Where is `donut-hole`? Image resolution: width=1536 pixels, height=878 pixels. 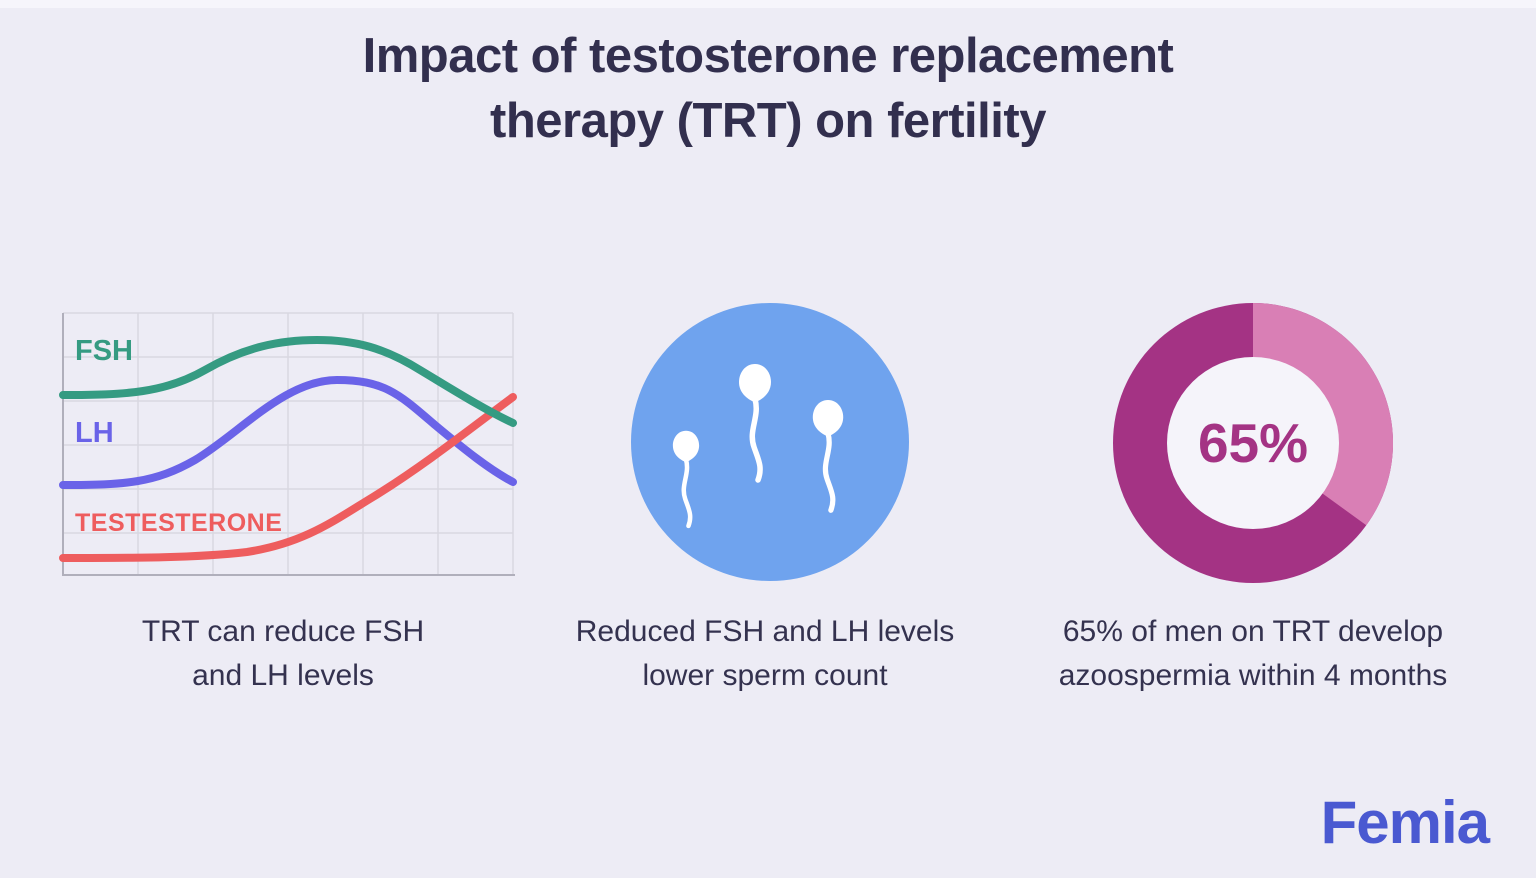 donut-hole is located at coordinates (1253, 443).